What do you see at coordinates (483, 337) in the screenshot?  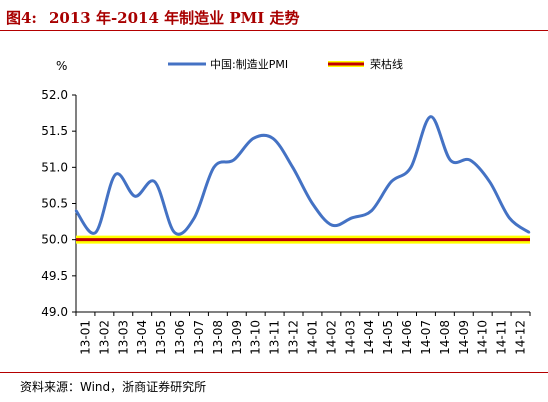 I see `x-tick-label: 14-10` at bounding box center [483, 337].